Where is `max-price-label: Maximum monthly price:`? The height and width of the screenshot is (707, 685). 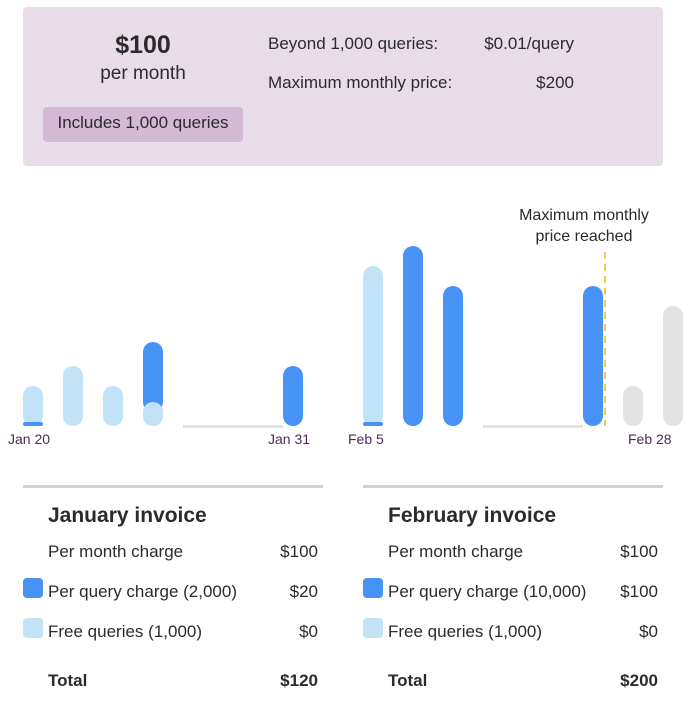 max-price-label: Maximum monthly price: is located at coordinates (360, 82).